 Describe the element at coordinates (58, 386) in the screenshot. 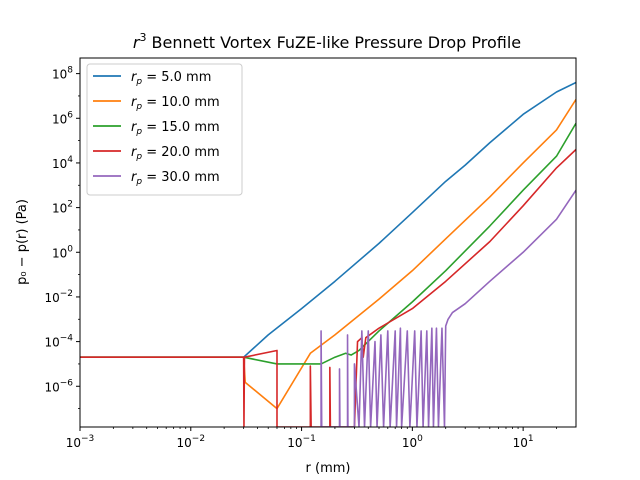

I see `y-tick-label: 10⁻⁶` at that location.